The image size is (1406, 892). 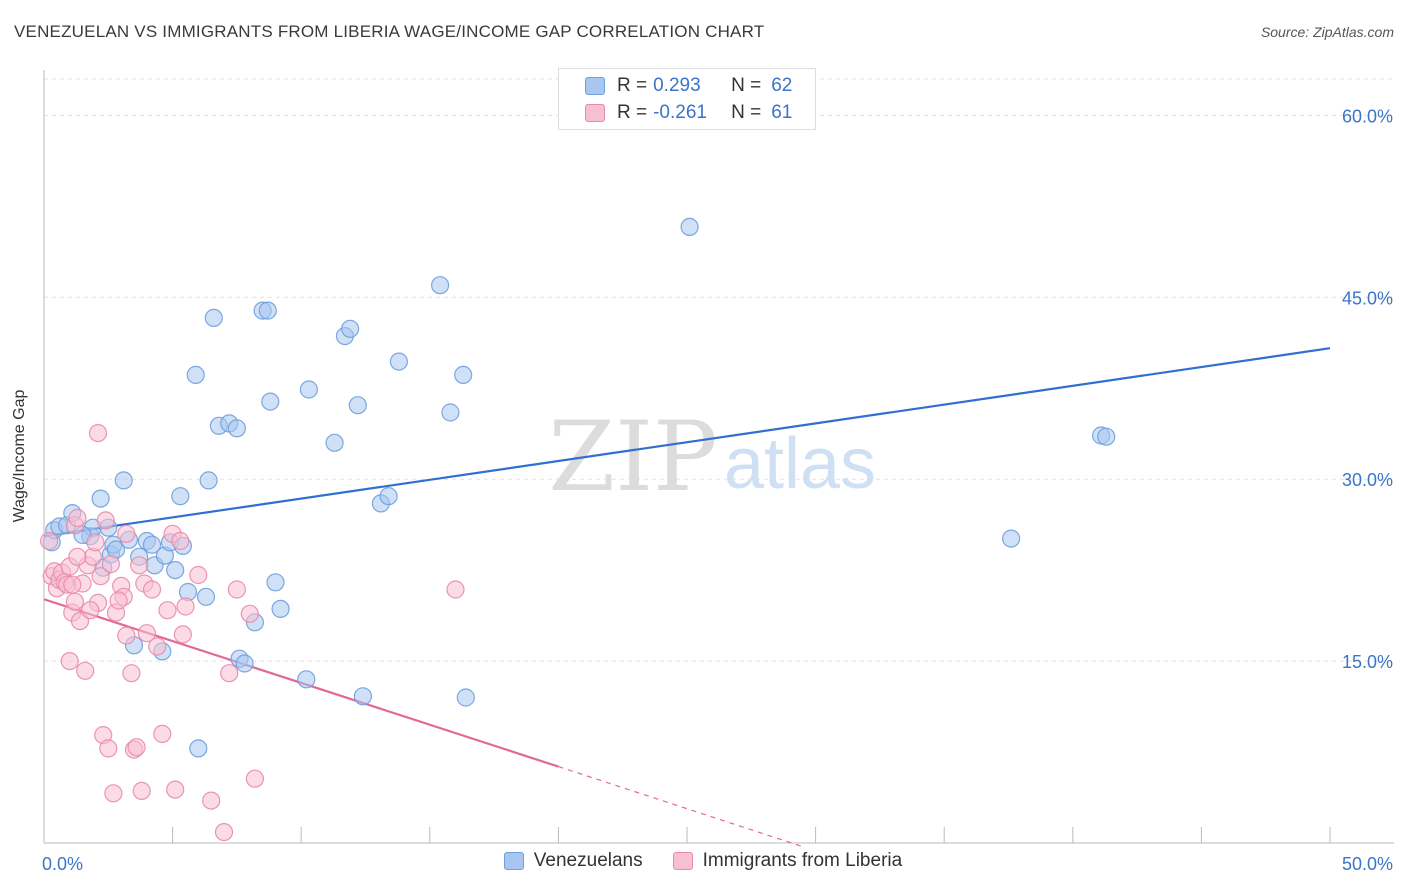 What do you see at coordinates (680, 807) in the screenshot?
I see `trend-line-liberia-extension` at bounding box center [680, 807].